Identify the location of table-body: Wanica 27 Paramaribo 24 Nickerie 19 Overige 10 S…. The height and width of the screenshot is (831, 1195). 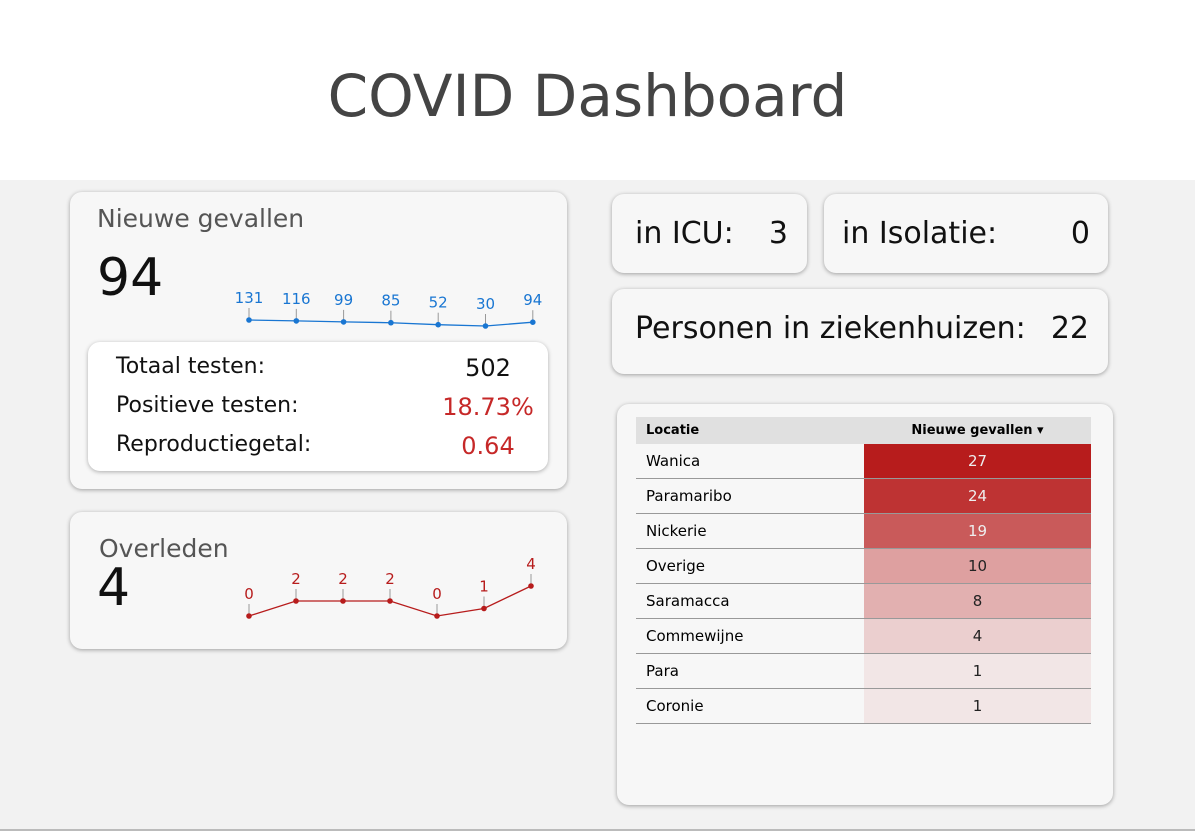
(863, 584).